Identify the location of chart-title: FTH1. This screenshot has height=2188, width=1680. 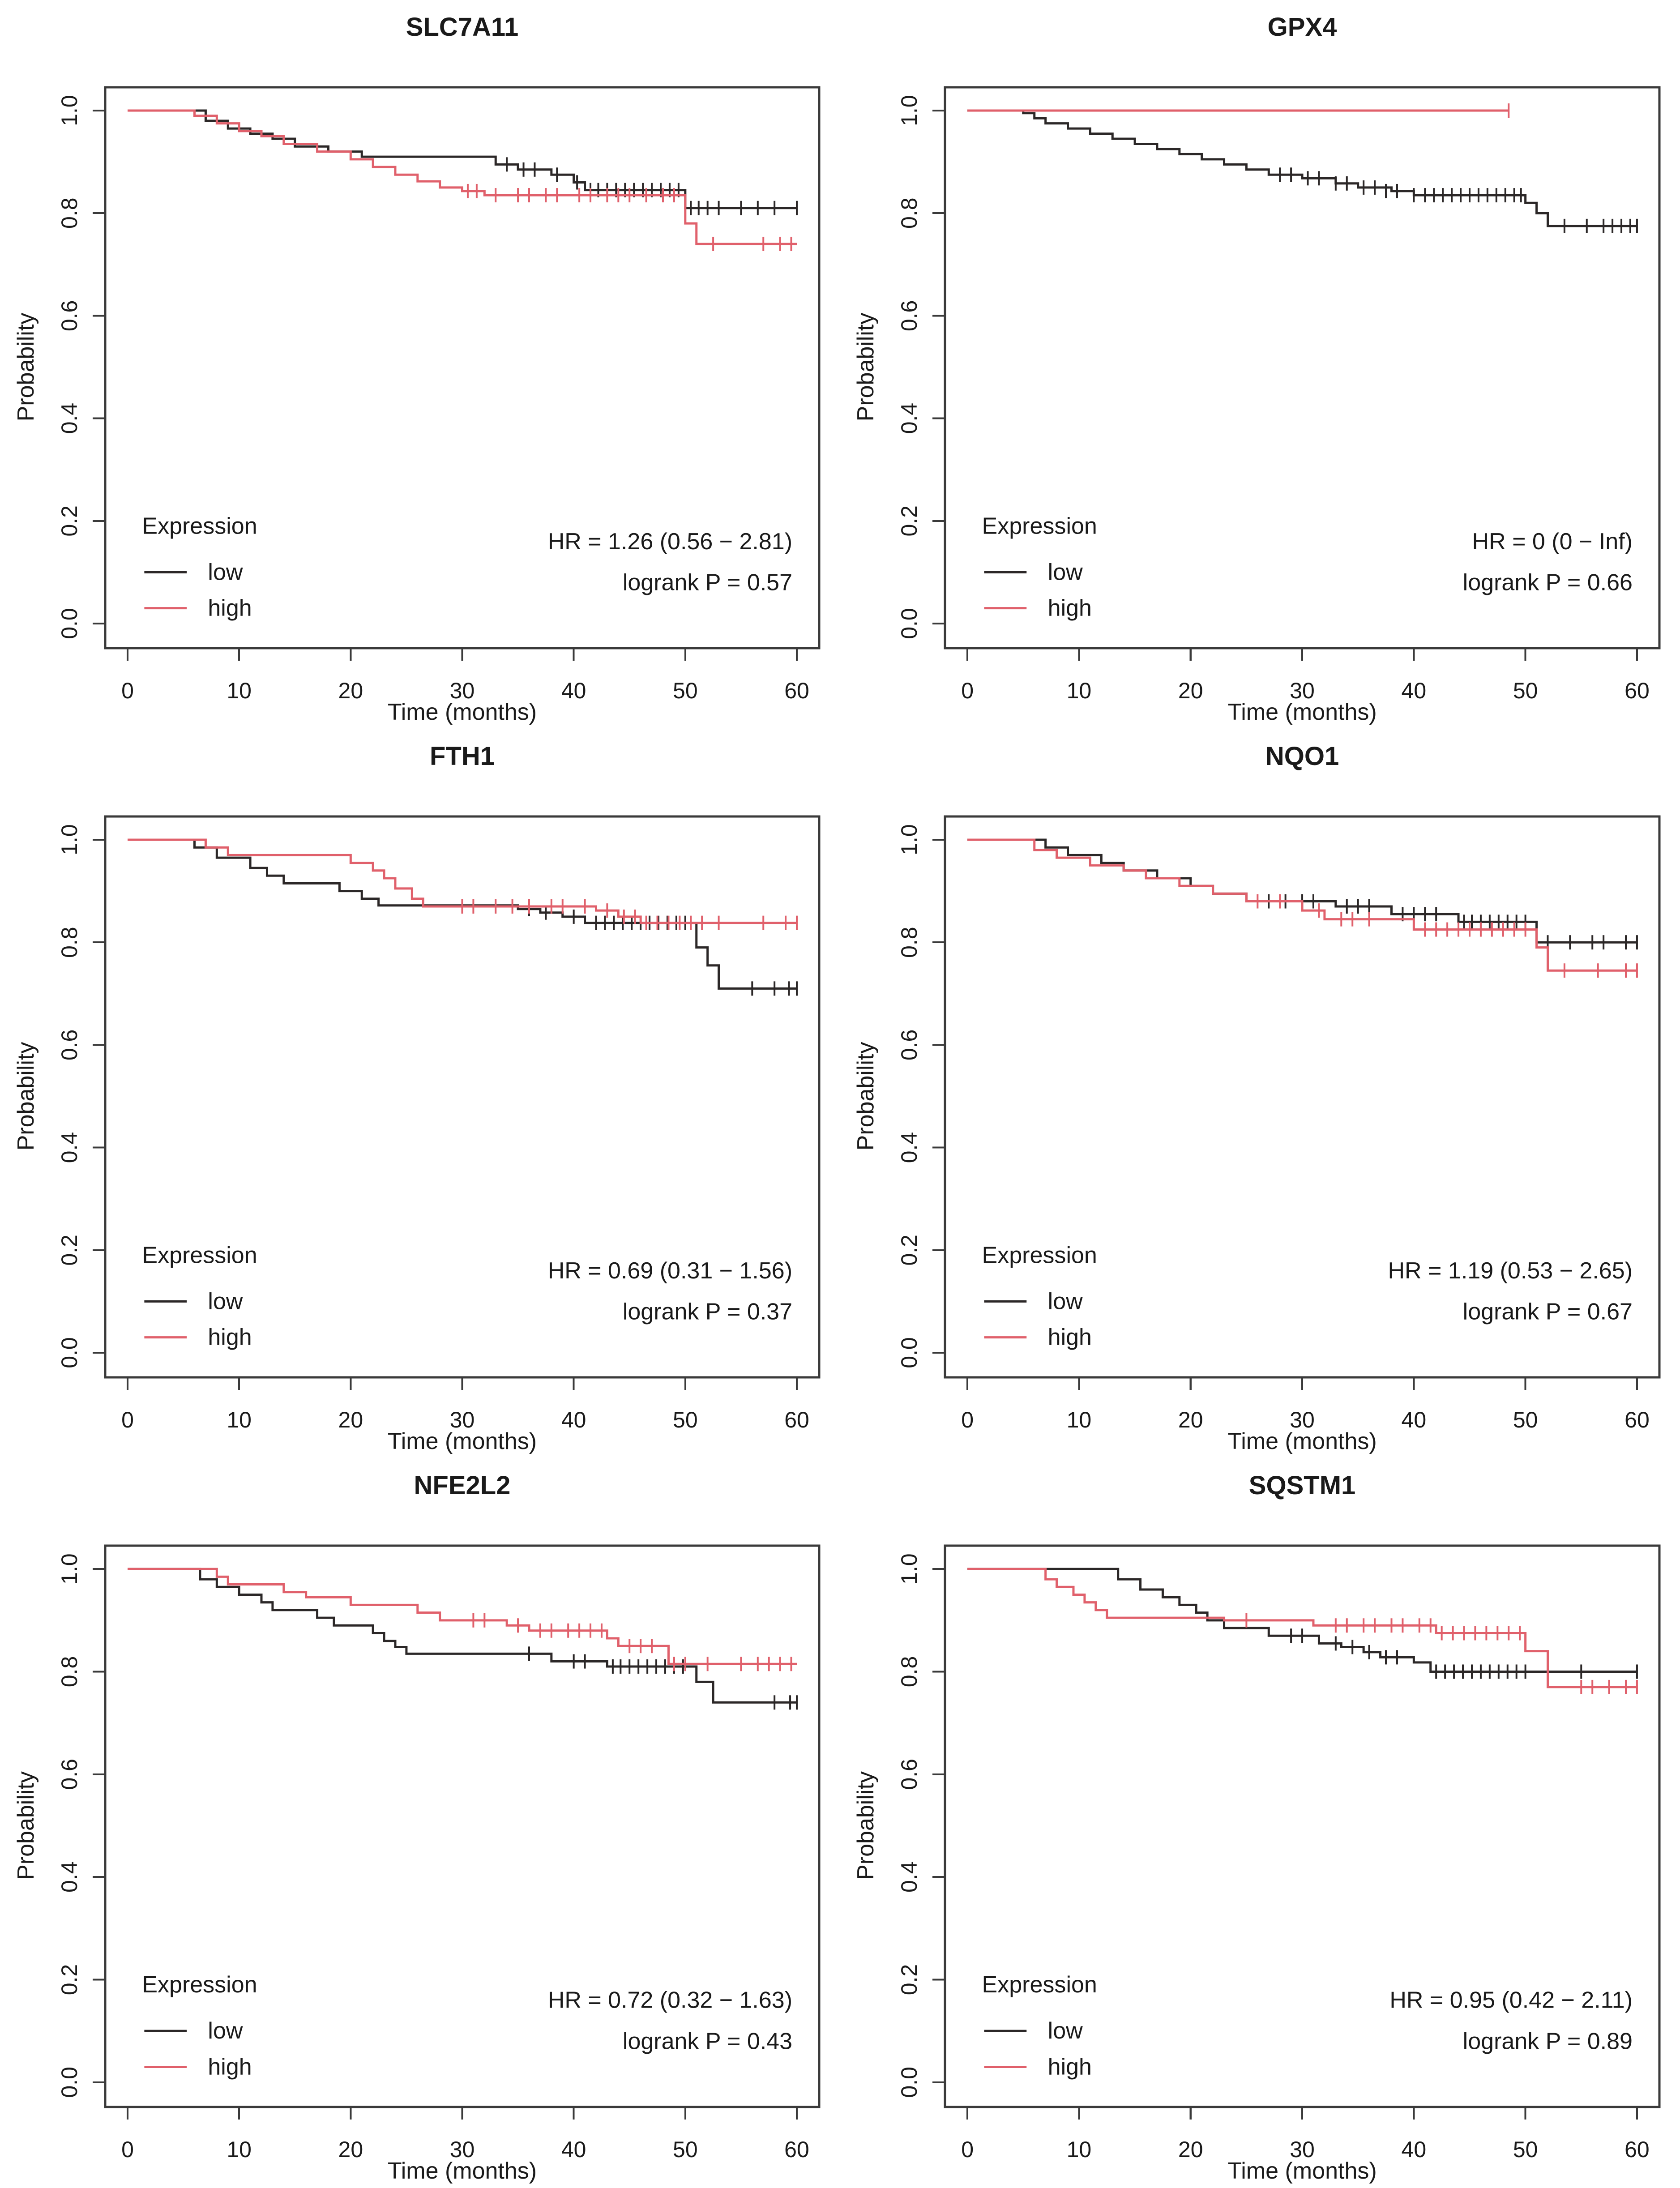
(462, 757).